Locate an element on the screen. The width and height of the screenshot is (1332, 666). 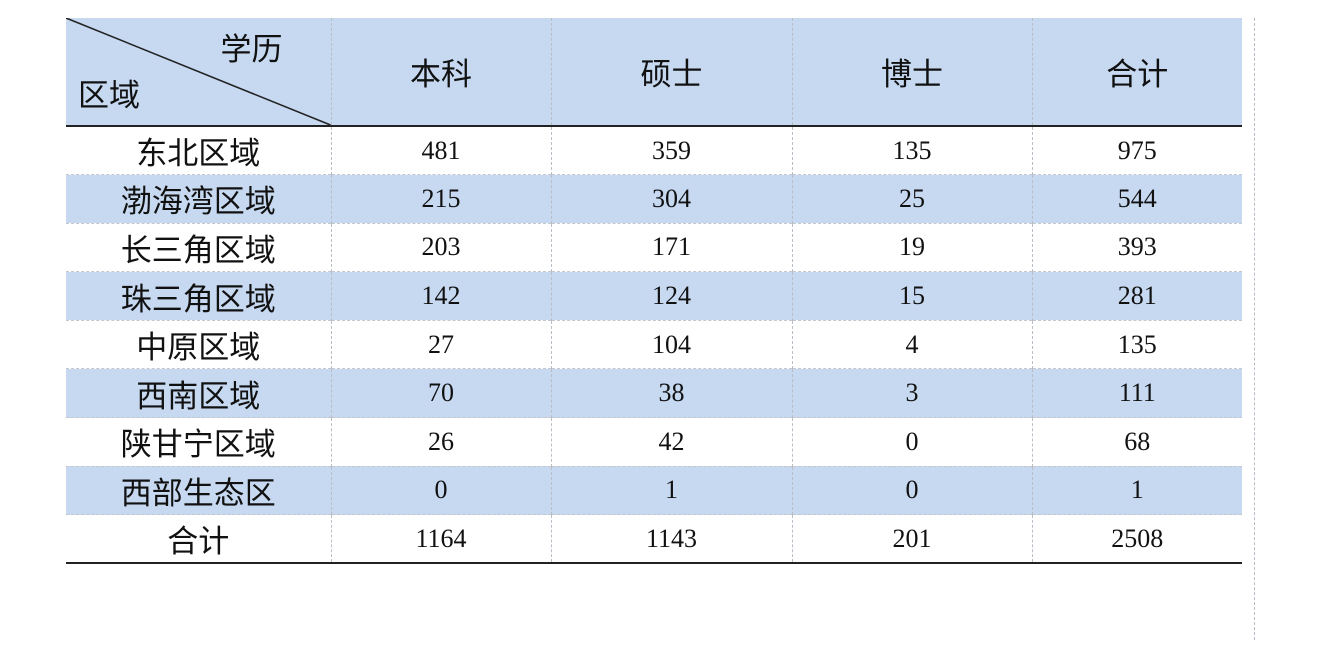
diagonal-corner-cell: 学历 区域 is located at coordinates (198, 72).